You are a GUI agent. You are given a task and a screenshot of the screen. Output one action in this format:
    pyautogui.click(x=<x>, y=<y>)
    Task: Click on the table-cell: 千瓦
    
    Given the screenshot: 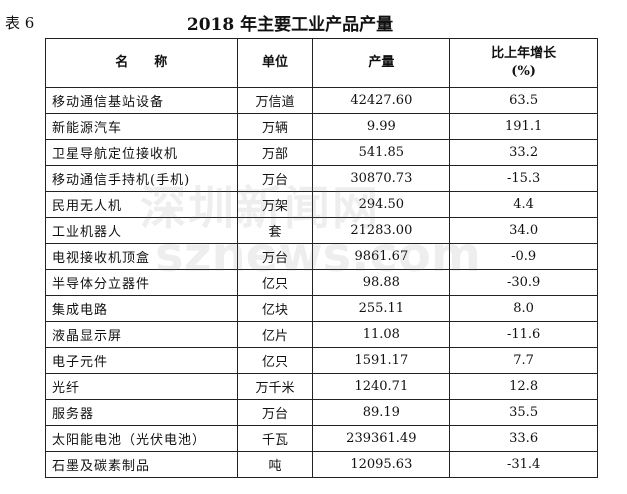 What is the action you would take?
    pyautogui.click(x=275, y=438)
    